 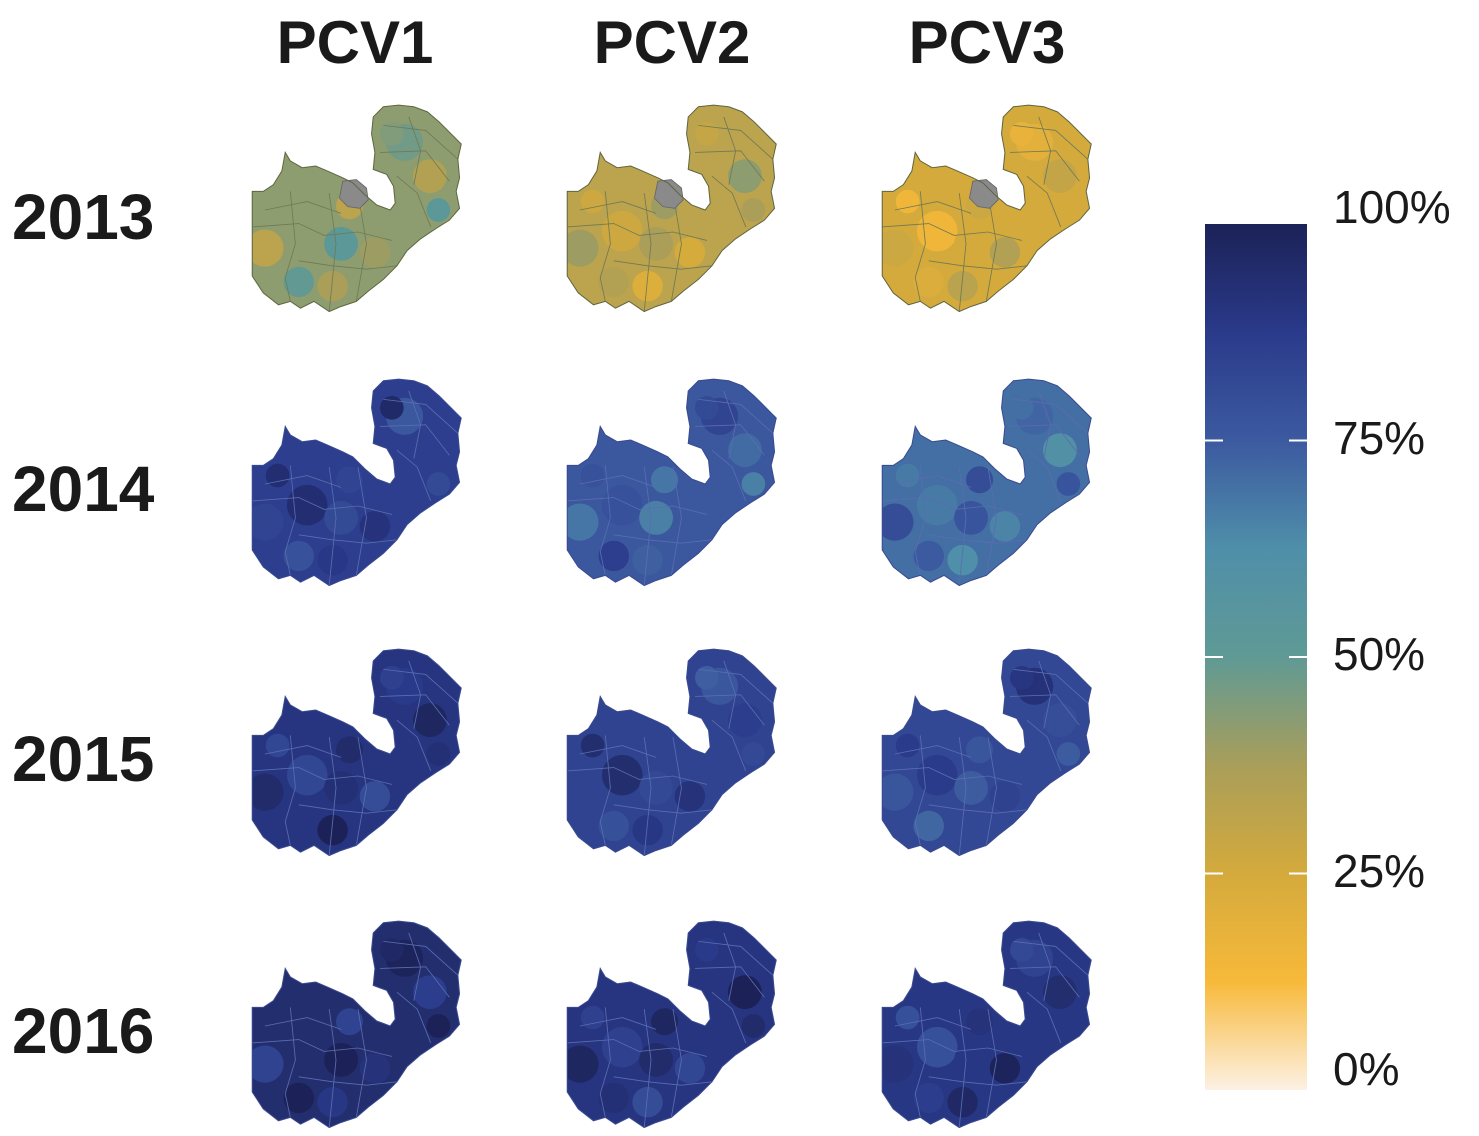 I want to click on map-pcv3-2013, so click(x=988, y=210).